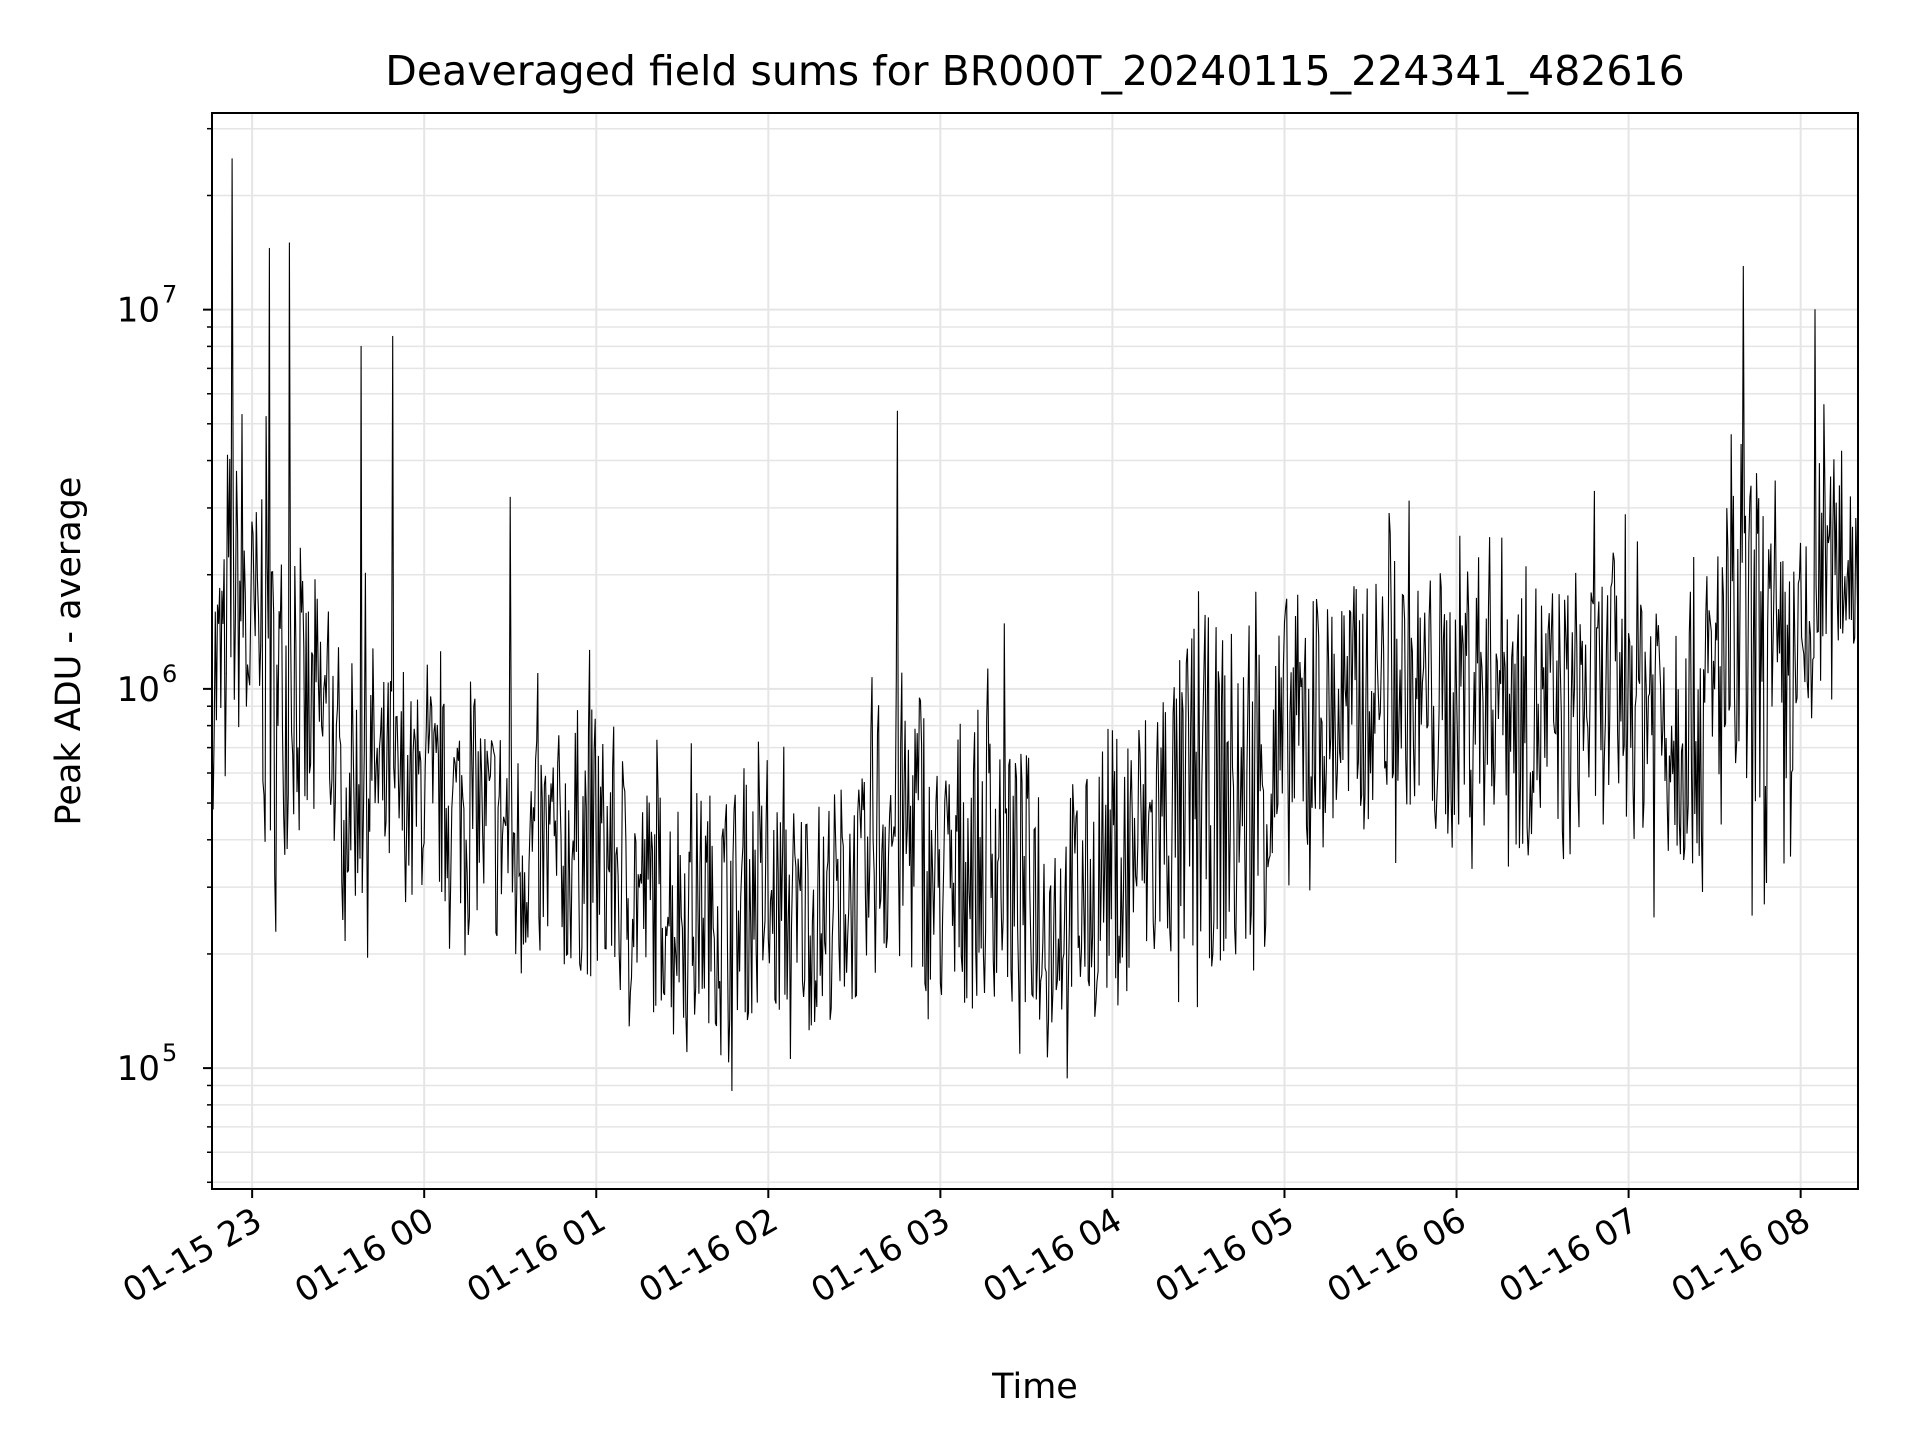 This screenshot has height=1440, width=1920. I want to click on y-tick-exponent: 5, so click(169, 1053).